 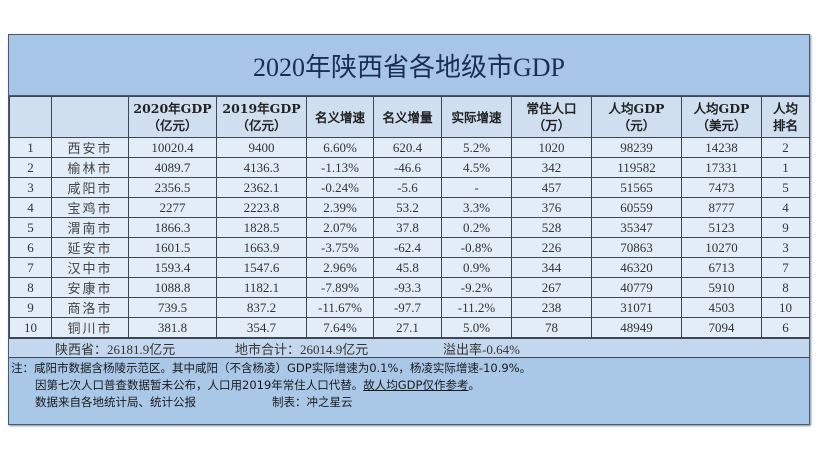 I want to click on value-cell: -1.13%, so click(x=340, y=167).